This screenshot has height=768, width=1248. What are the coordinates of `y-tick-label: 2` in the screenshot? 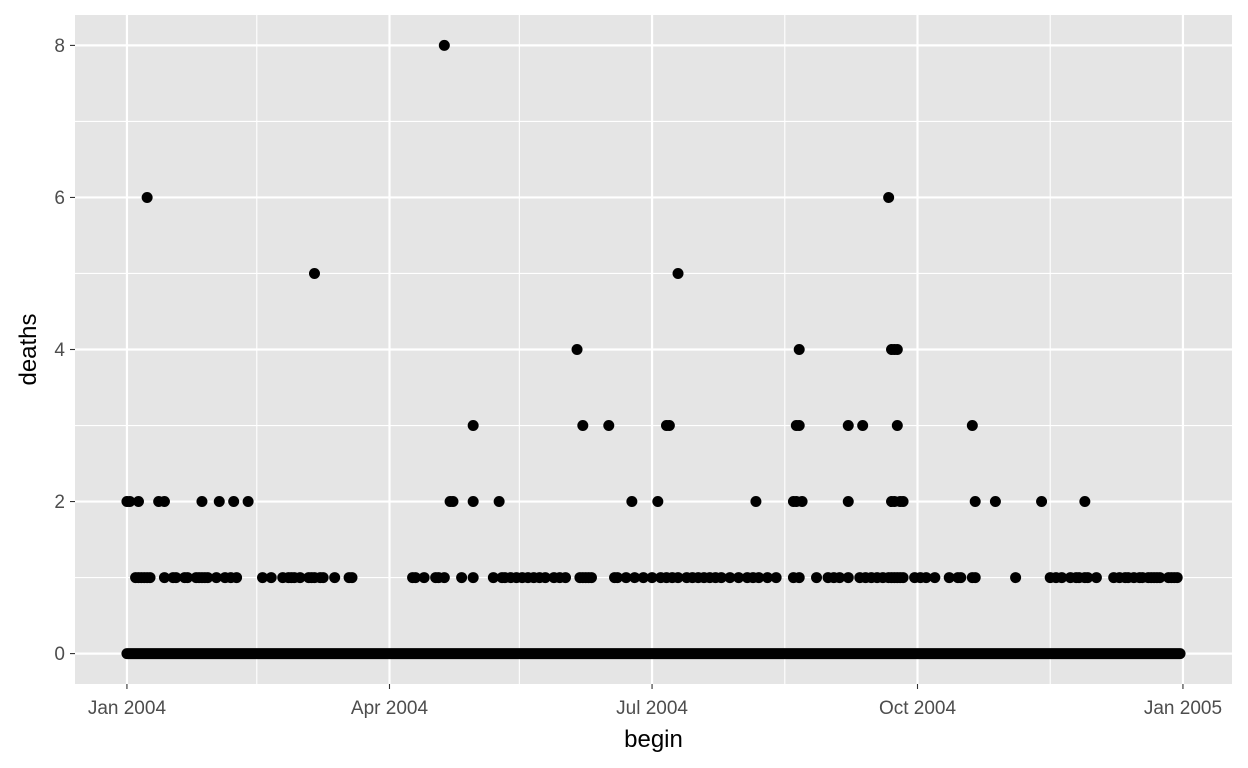 It's located at (59, 502).